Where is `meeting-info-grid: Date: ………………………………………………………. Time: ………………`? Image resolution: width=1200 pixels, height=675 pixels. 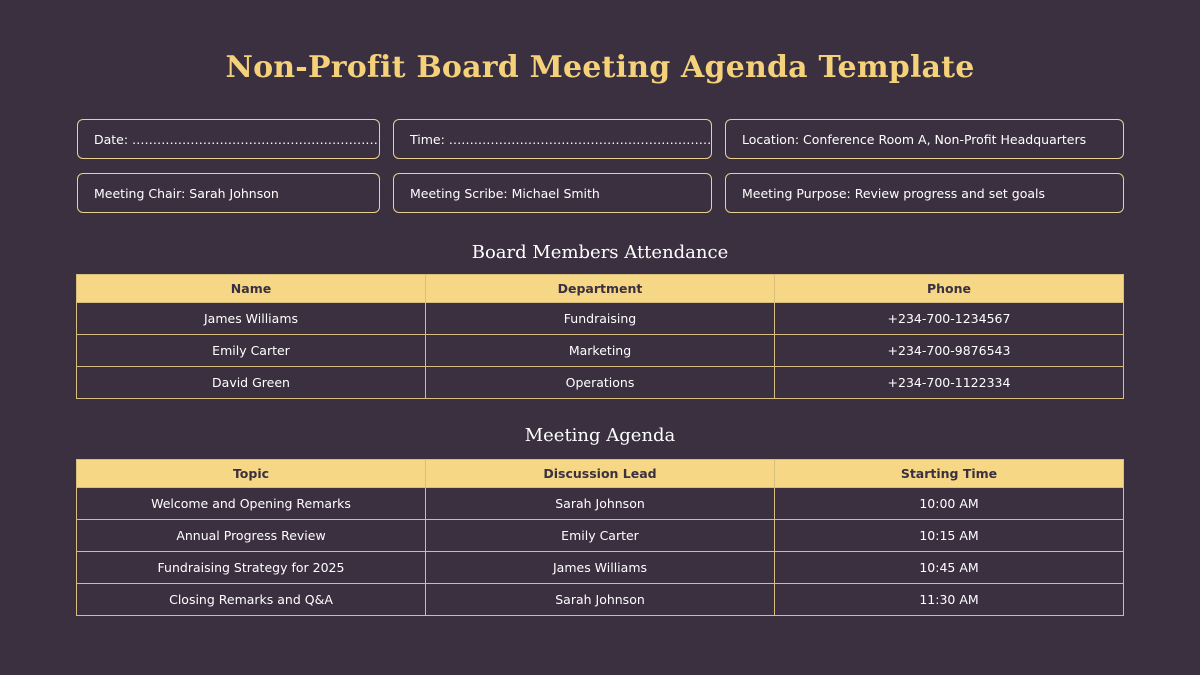
meeting-info-grid: Date: ………………………………………………………. Time: ……………… is located at coordinates (600, 166).